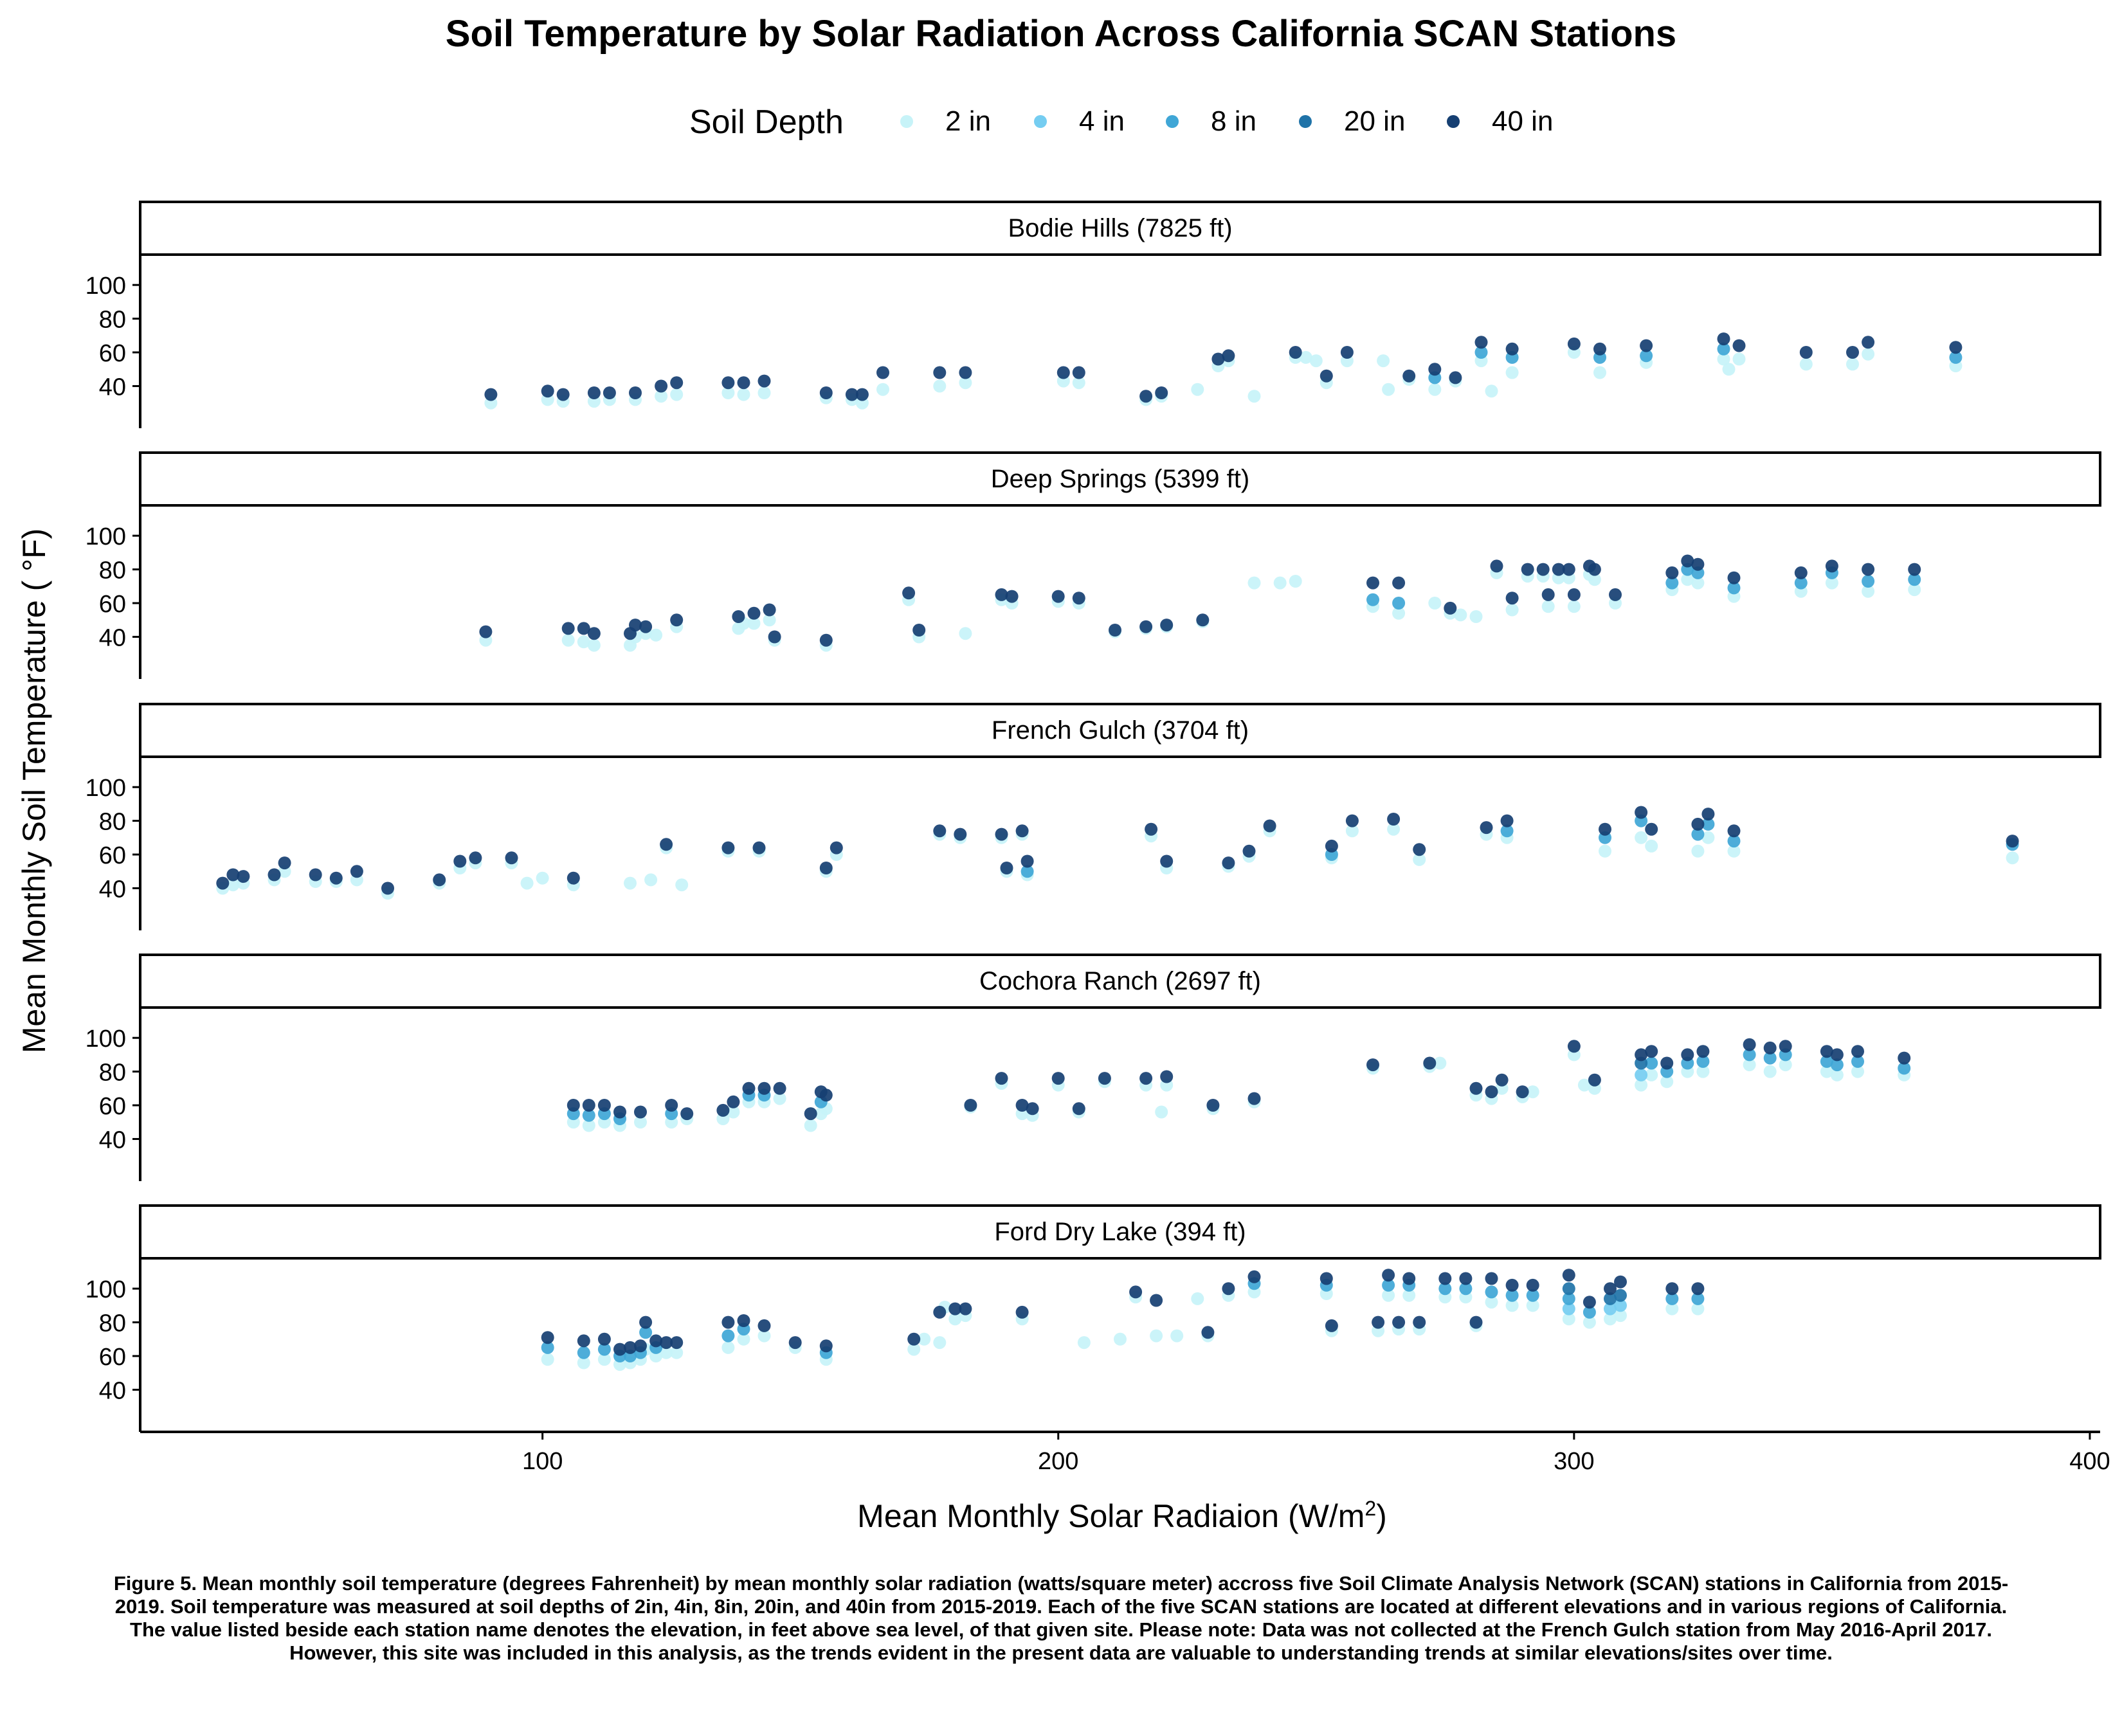  I want to click on legend: Soil Depth 2 in 4 in 8 in 20 in 40 in, so click(1121, 122).